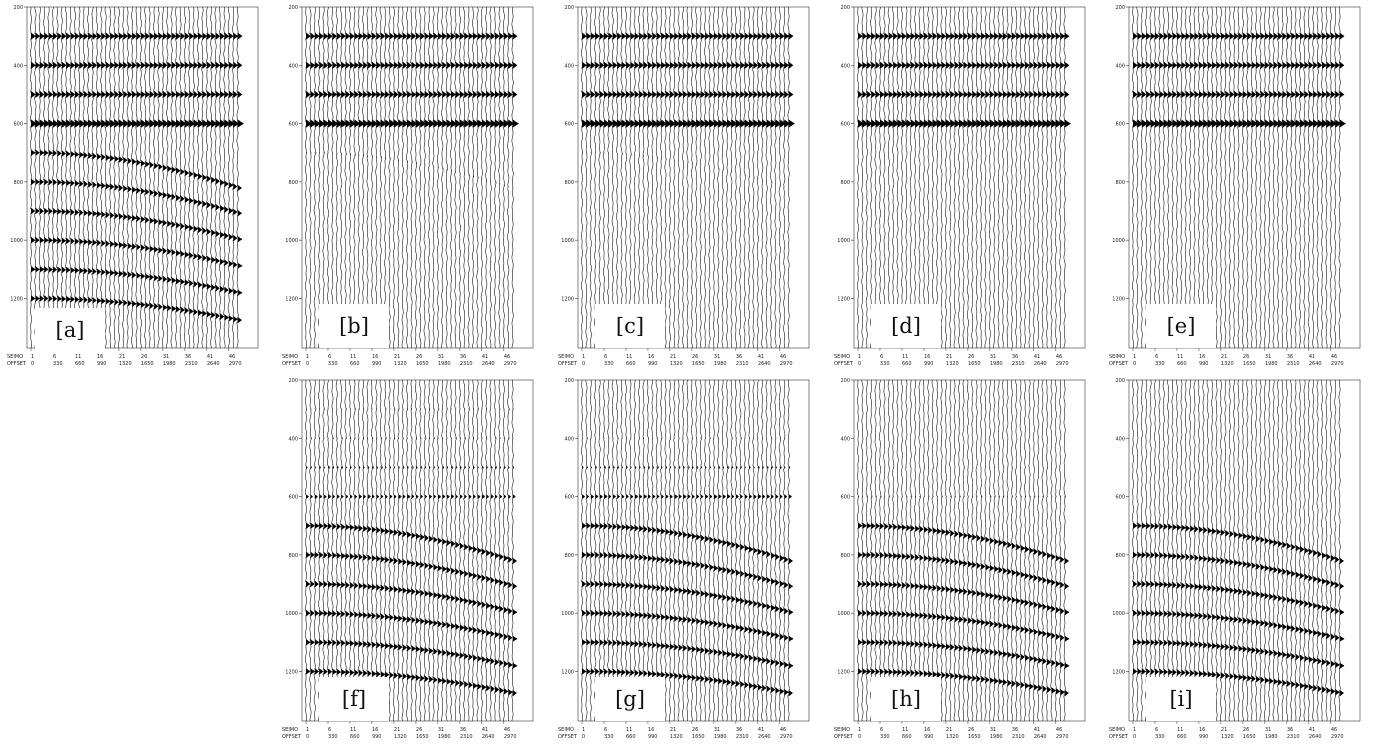  What do you see at coordinates (354, 326) in the screenshot?
I see `panel-label: [b]` at bounding box center [354, 326].